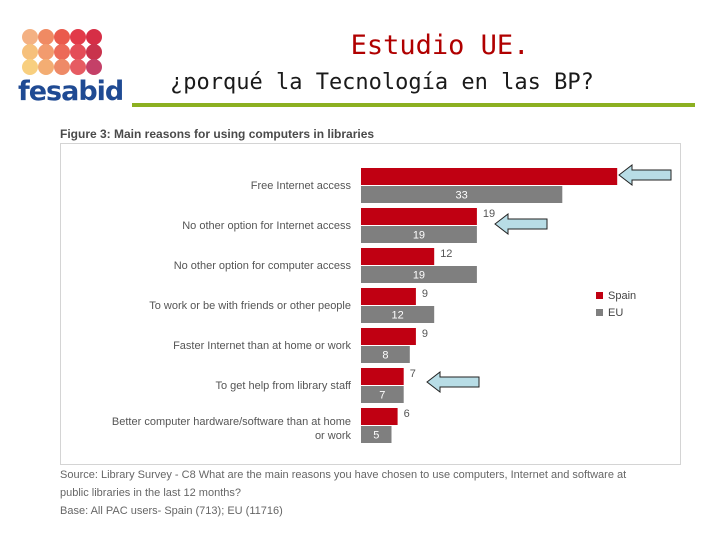 The height and width of the screenshot is (540, 720). What do you see at coordinates (622, 295) in the screenshot?
I see `legend-label-spain: Spain` at bounding box center [622, 295].